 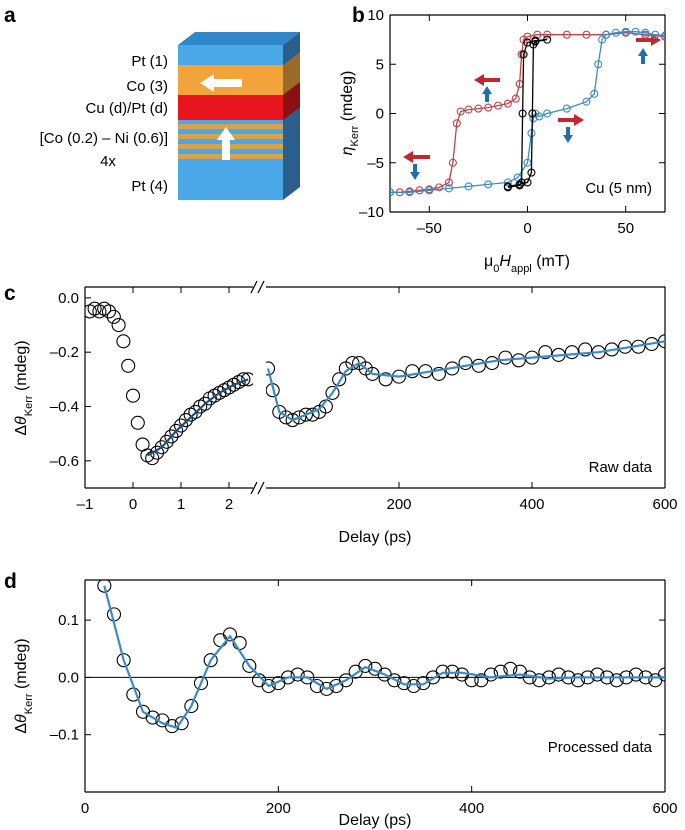 I want to click on axis-title-part: appl, so click(x=521, y=269).